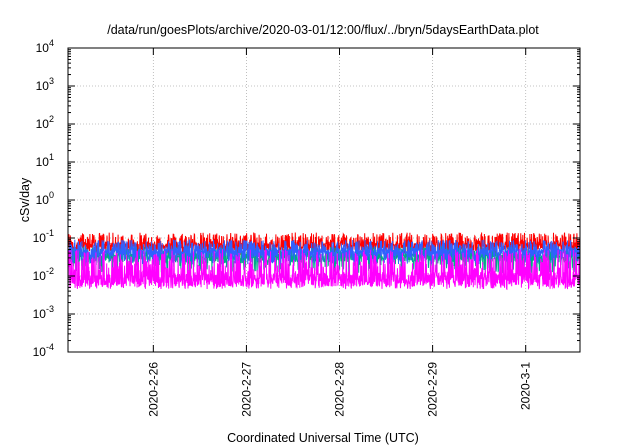 The image size is (640, 448). What do you see at coordinates (433, 389) in the screenshot?
I see `x-tick-label: 2020-2-29` at bounding box center [433, 389].